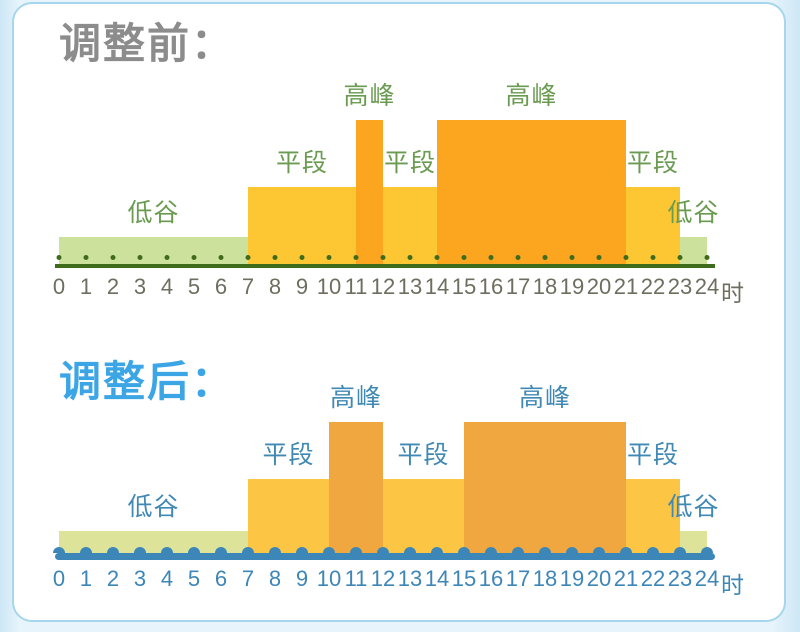  Describe the element at coordinates (599, 578) in the screenshot. I see `hour-label-20: 20` at that location.